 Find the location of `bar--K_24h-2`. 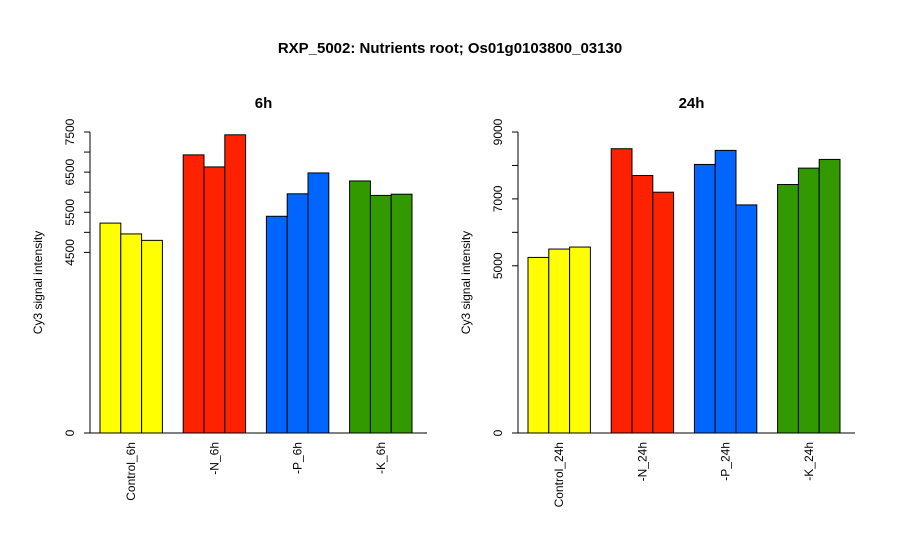

bar--K_24h-2 is located at coordinates (808, 300).